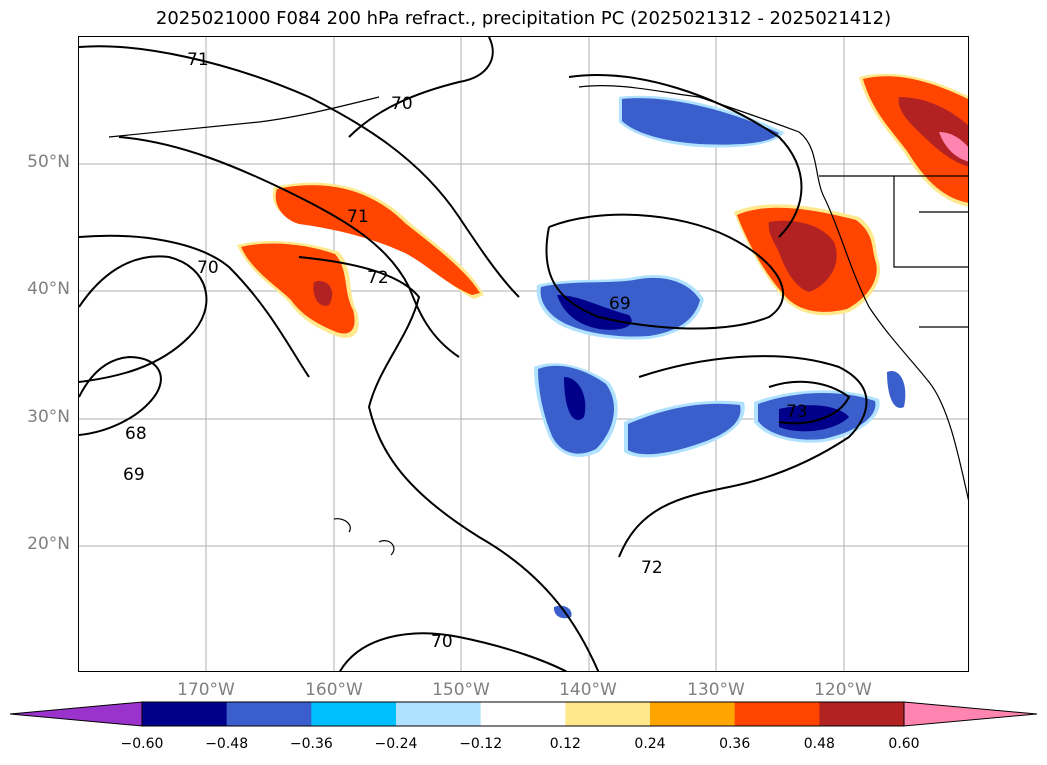 The image size is (1047, 765). I want to click on contour-label-70-north: 70, so click(402, 104).